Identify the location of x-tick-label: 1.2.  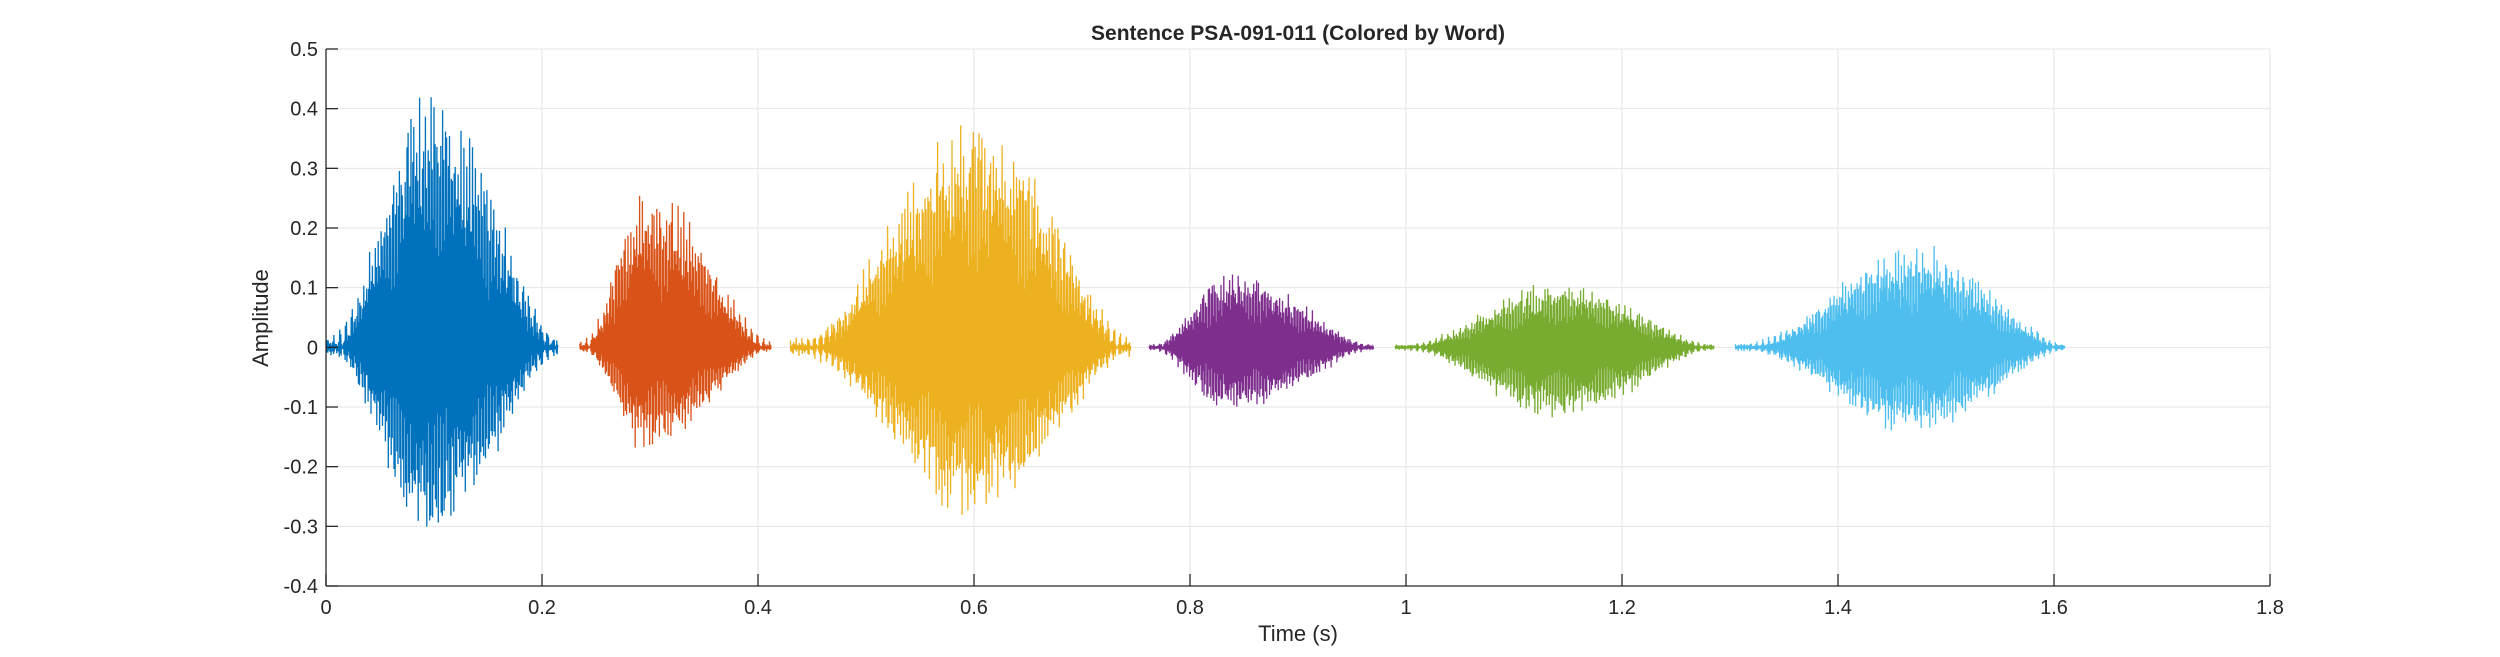
(1622, 608).